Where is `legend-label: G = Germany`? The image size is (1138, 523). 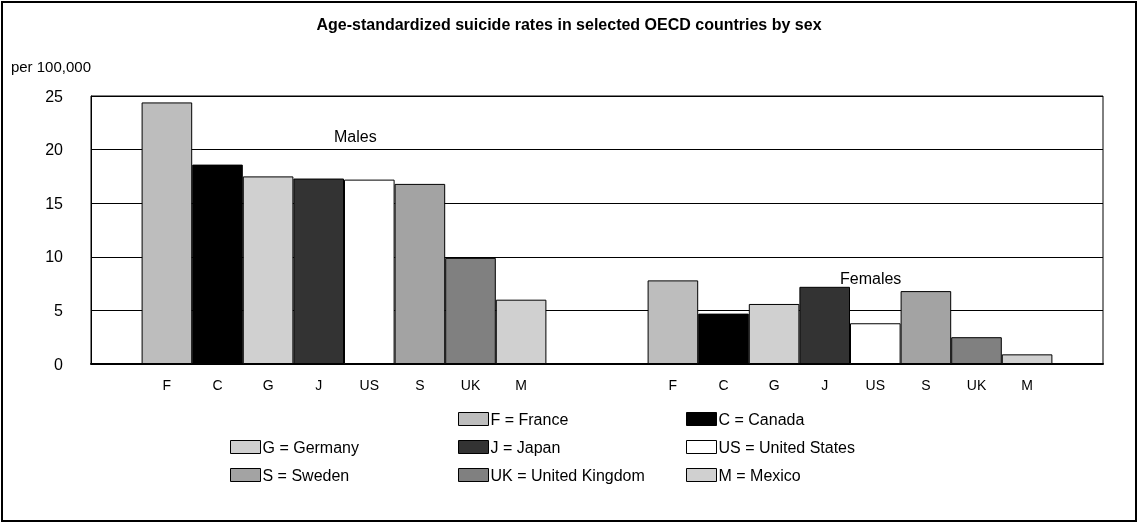 legend-label: G = Germany is located at coordinates (310, 447).